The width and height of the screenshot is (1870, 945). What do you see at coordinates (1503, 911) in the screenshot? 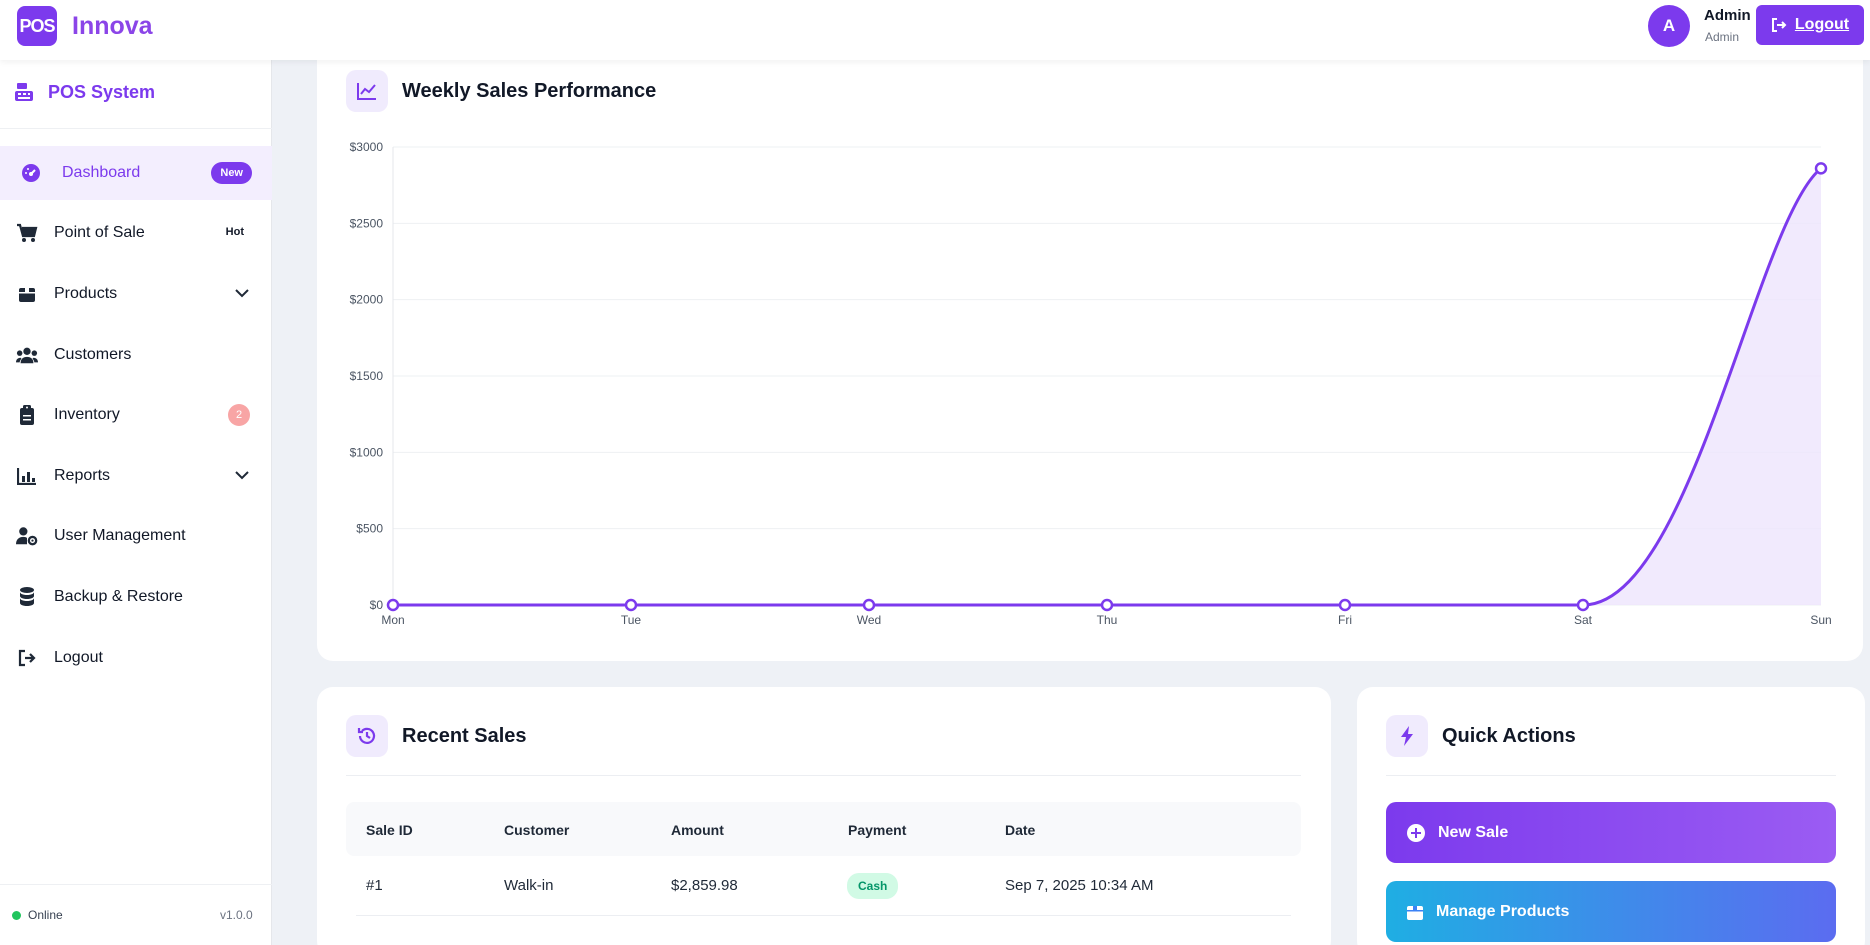
I see `manage-products-label: Manage Products` at bounding box center [1503, 911].